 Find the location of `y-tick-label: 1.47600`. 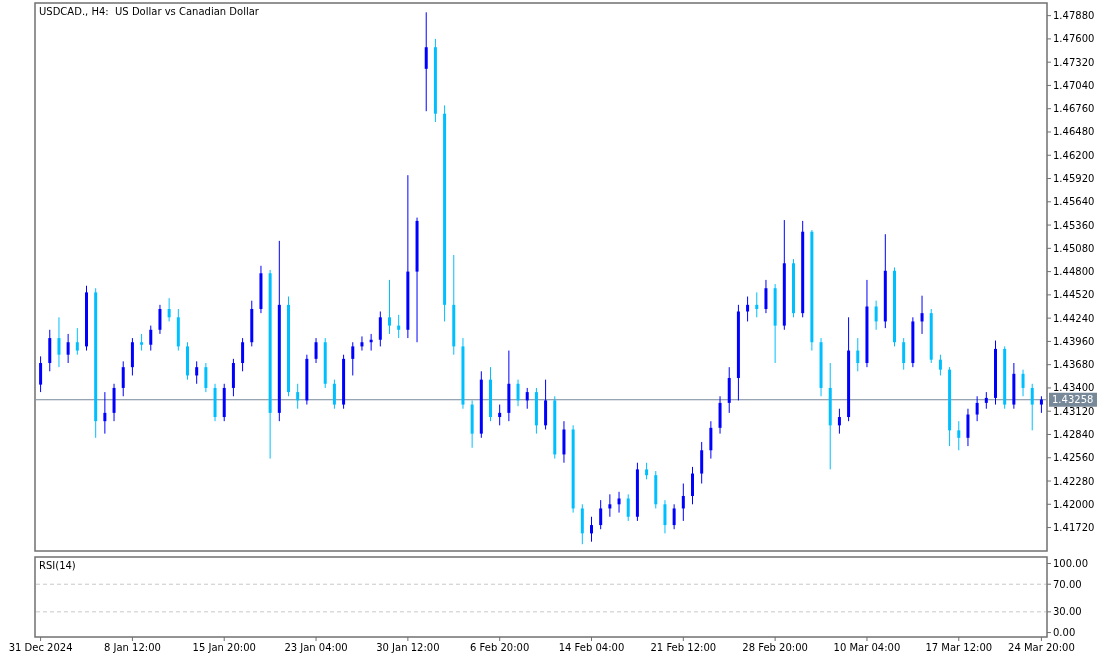

y-tick-label: 1.47600 is located at coordinates (1074, 39).